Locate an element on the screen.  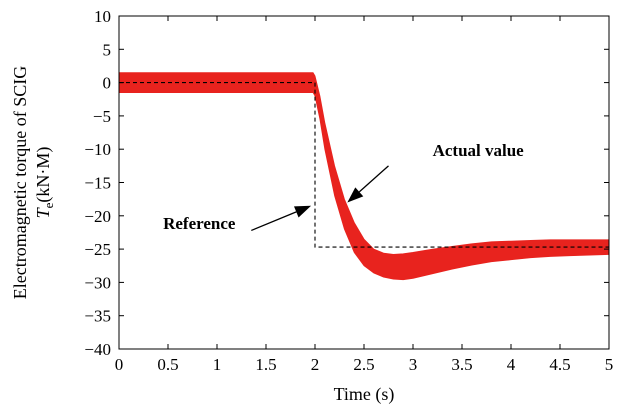
x-tick-label: 4 is located at coordinates (511, 364).